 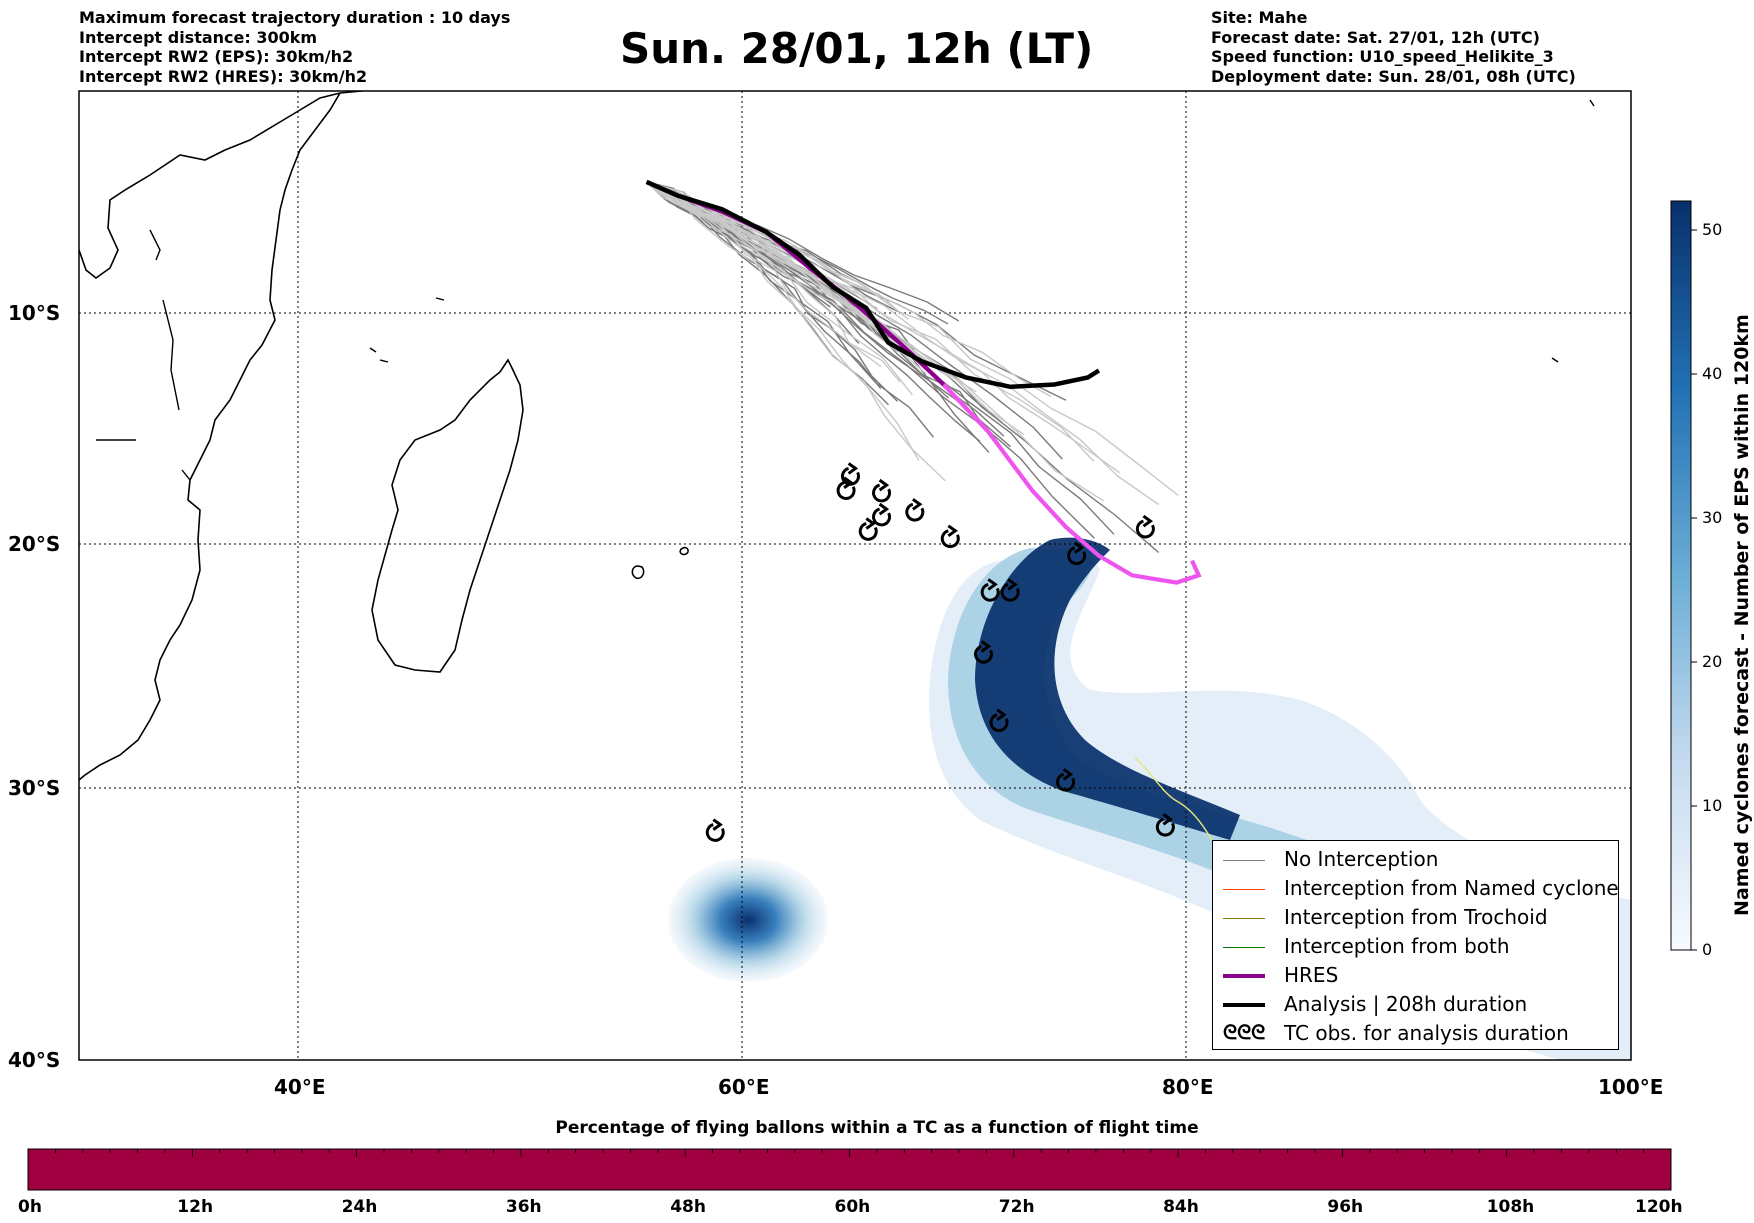 I want to click on legend-swatch-black, so click(x=1244, y=1005).